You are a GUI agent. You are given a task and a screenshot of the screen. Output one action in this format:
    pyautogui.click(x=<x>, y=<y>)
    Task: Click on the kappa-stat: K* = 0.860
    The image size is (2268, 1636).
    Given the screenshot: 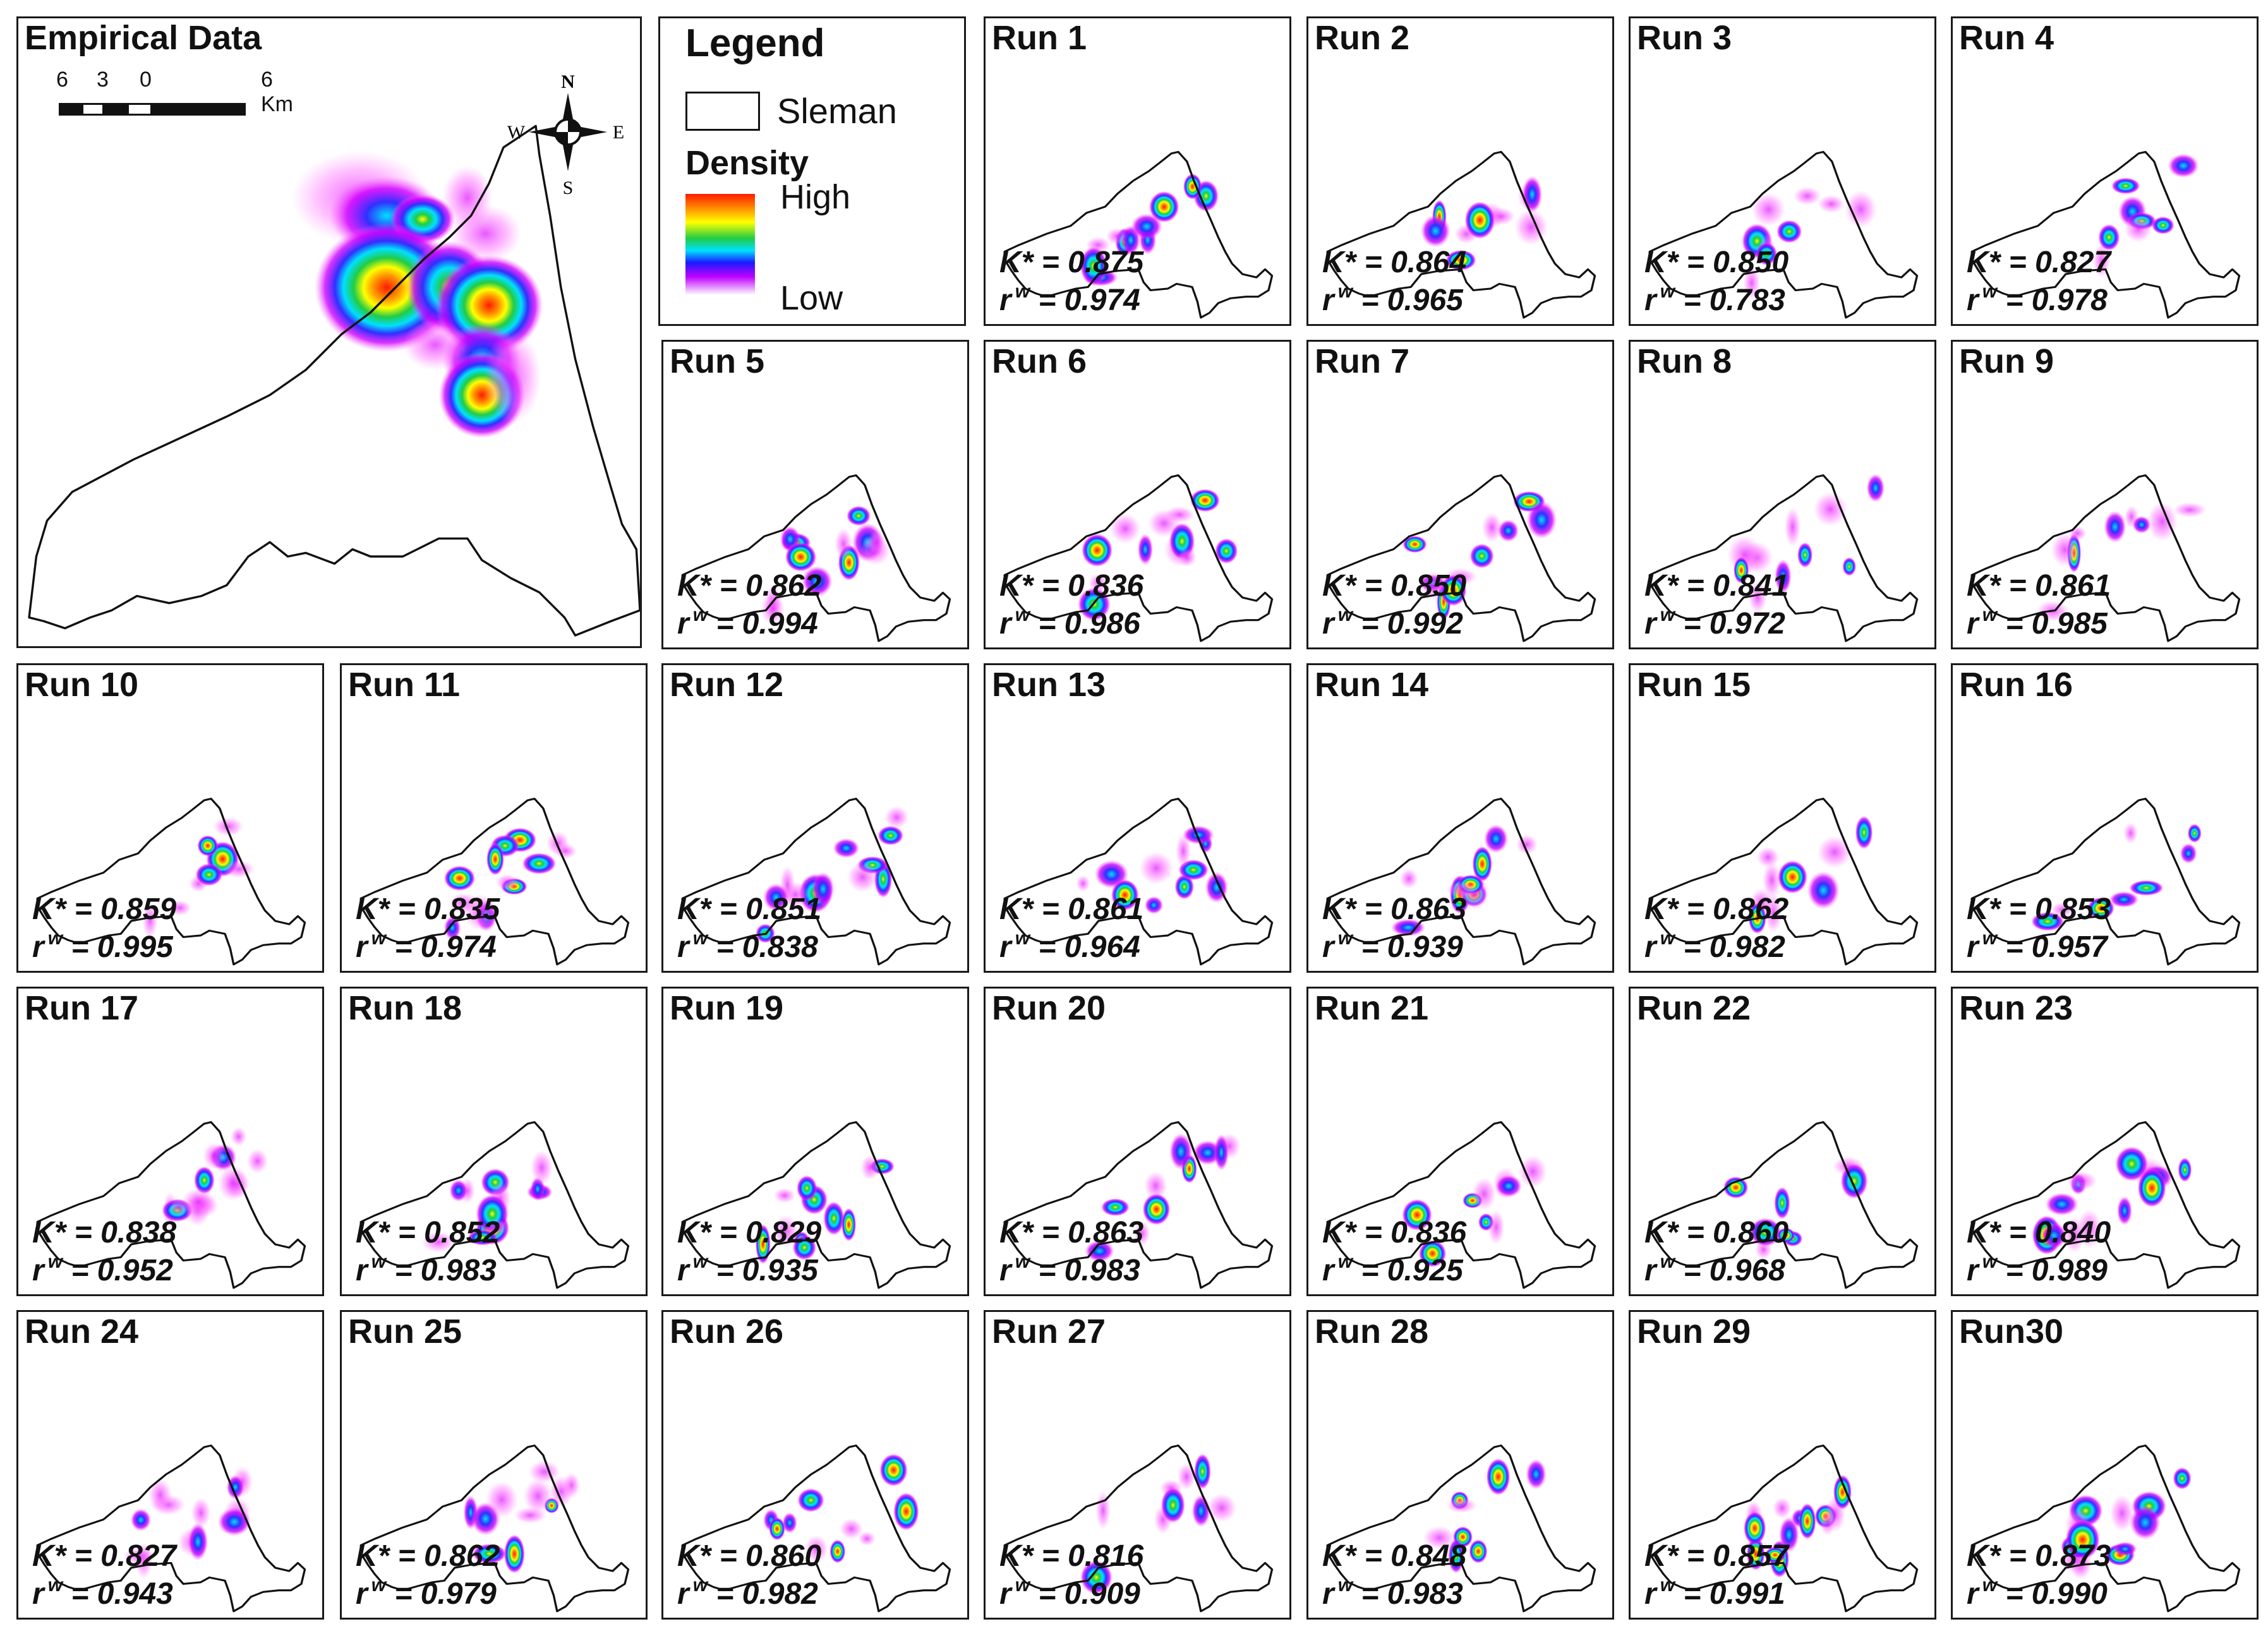 What is the action you would take?
    pyautogui.click(x=1716, y=1232)
    